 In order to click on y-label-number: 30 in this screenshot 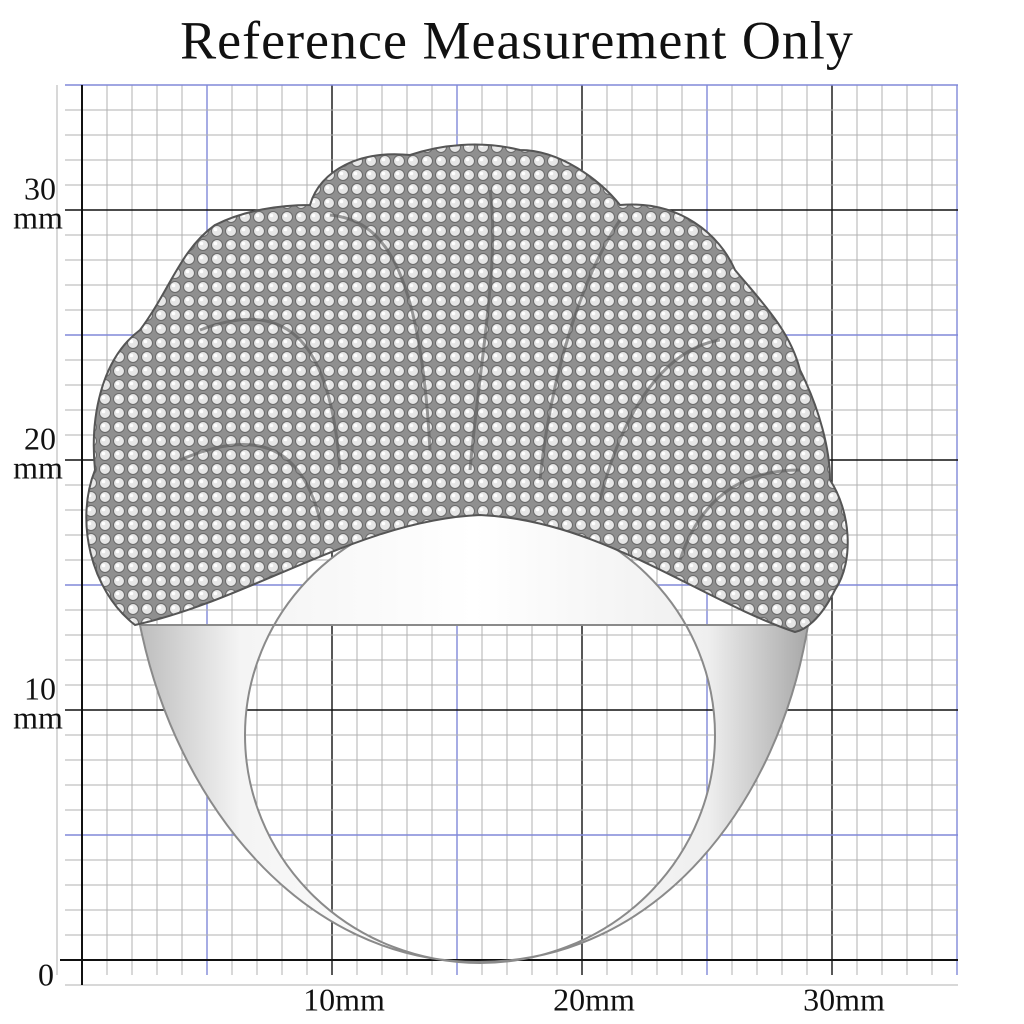, I will do `click(40, 188)`.